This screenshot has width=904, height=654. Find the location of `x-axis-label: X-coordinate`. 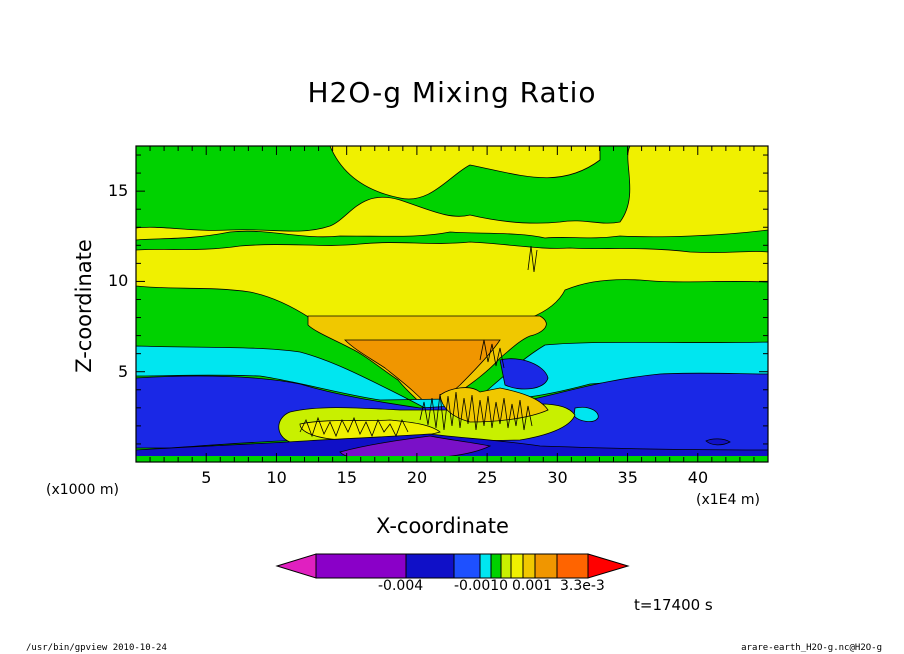

x-axis-label: X-coordinate is located at coordinates (442, 526).